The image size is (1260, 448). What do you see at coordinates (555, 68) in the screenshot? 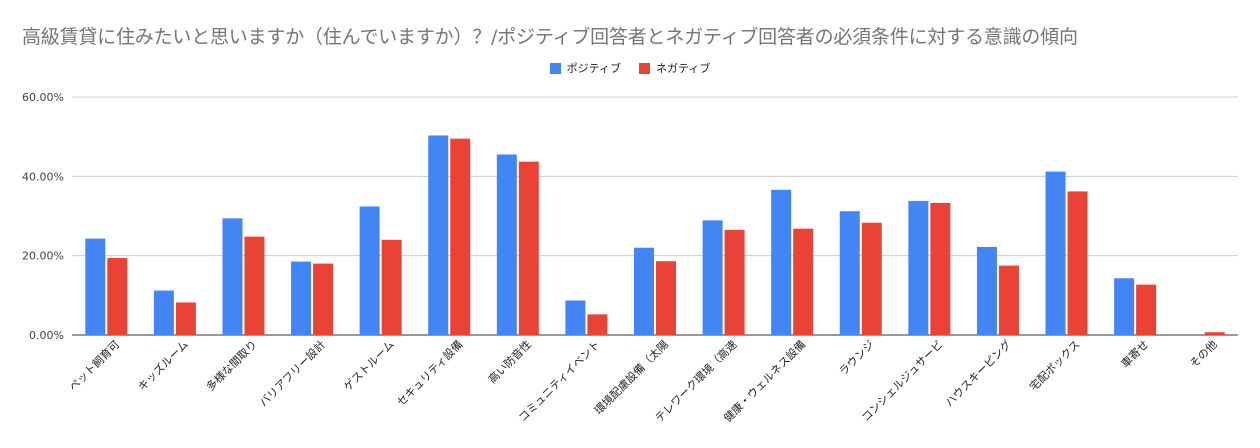
I see `legend-swatch-positive` at bounding box center [555, 68].